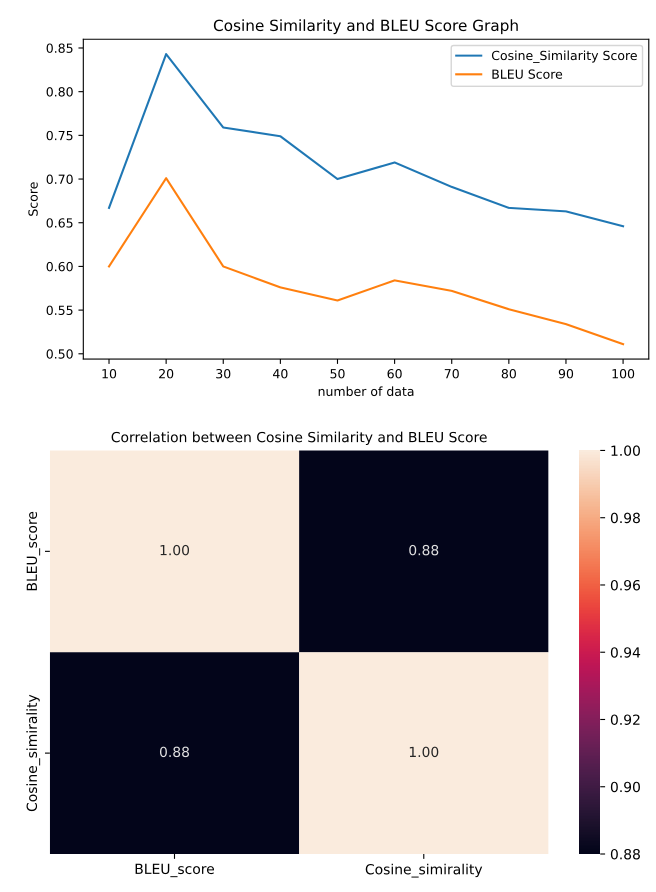 This screenshot has height=892, width=656. I want to click on x-tick-label: 30, so click(223, 373).